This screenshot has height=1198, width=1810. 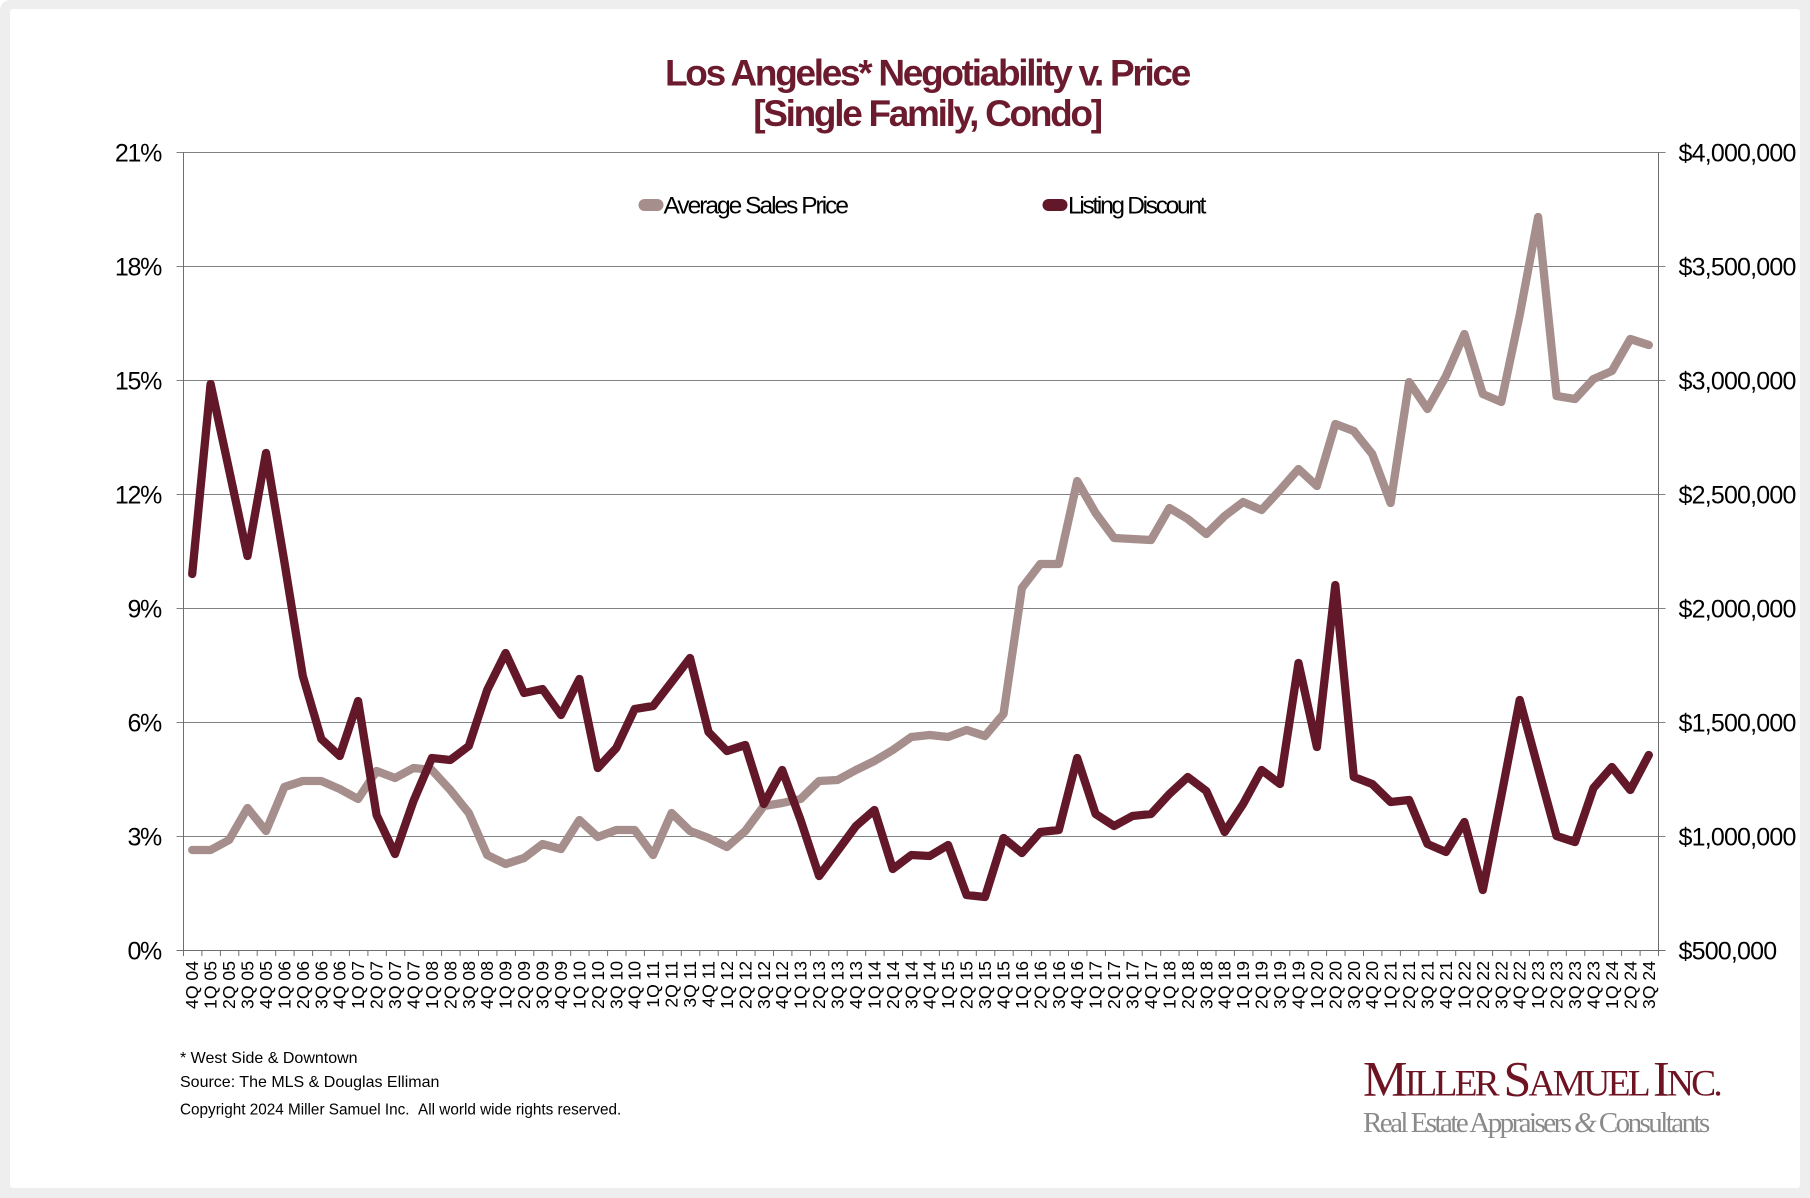 What do you see at coordinates (927, 113) in the screenshot?
I see `svg-text: [Single Family, Condo]` at bounding box center [927, 113].